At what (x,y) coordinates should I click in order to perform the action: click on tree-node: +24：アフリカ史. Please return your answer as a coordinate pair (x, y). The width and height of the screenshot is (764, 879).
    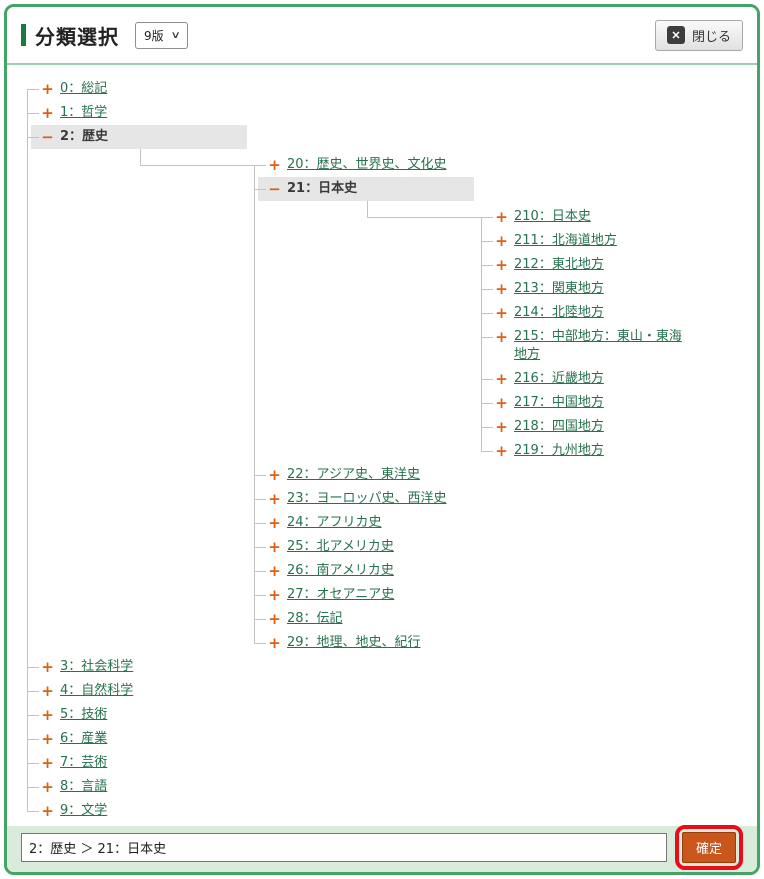
    Looking at the image, I should click on (500, 523).